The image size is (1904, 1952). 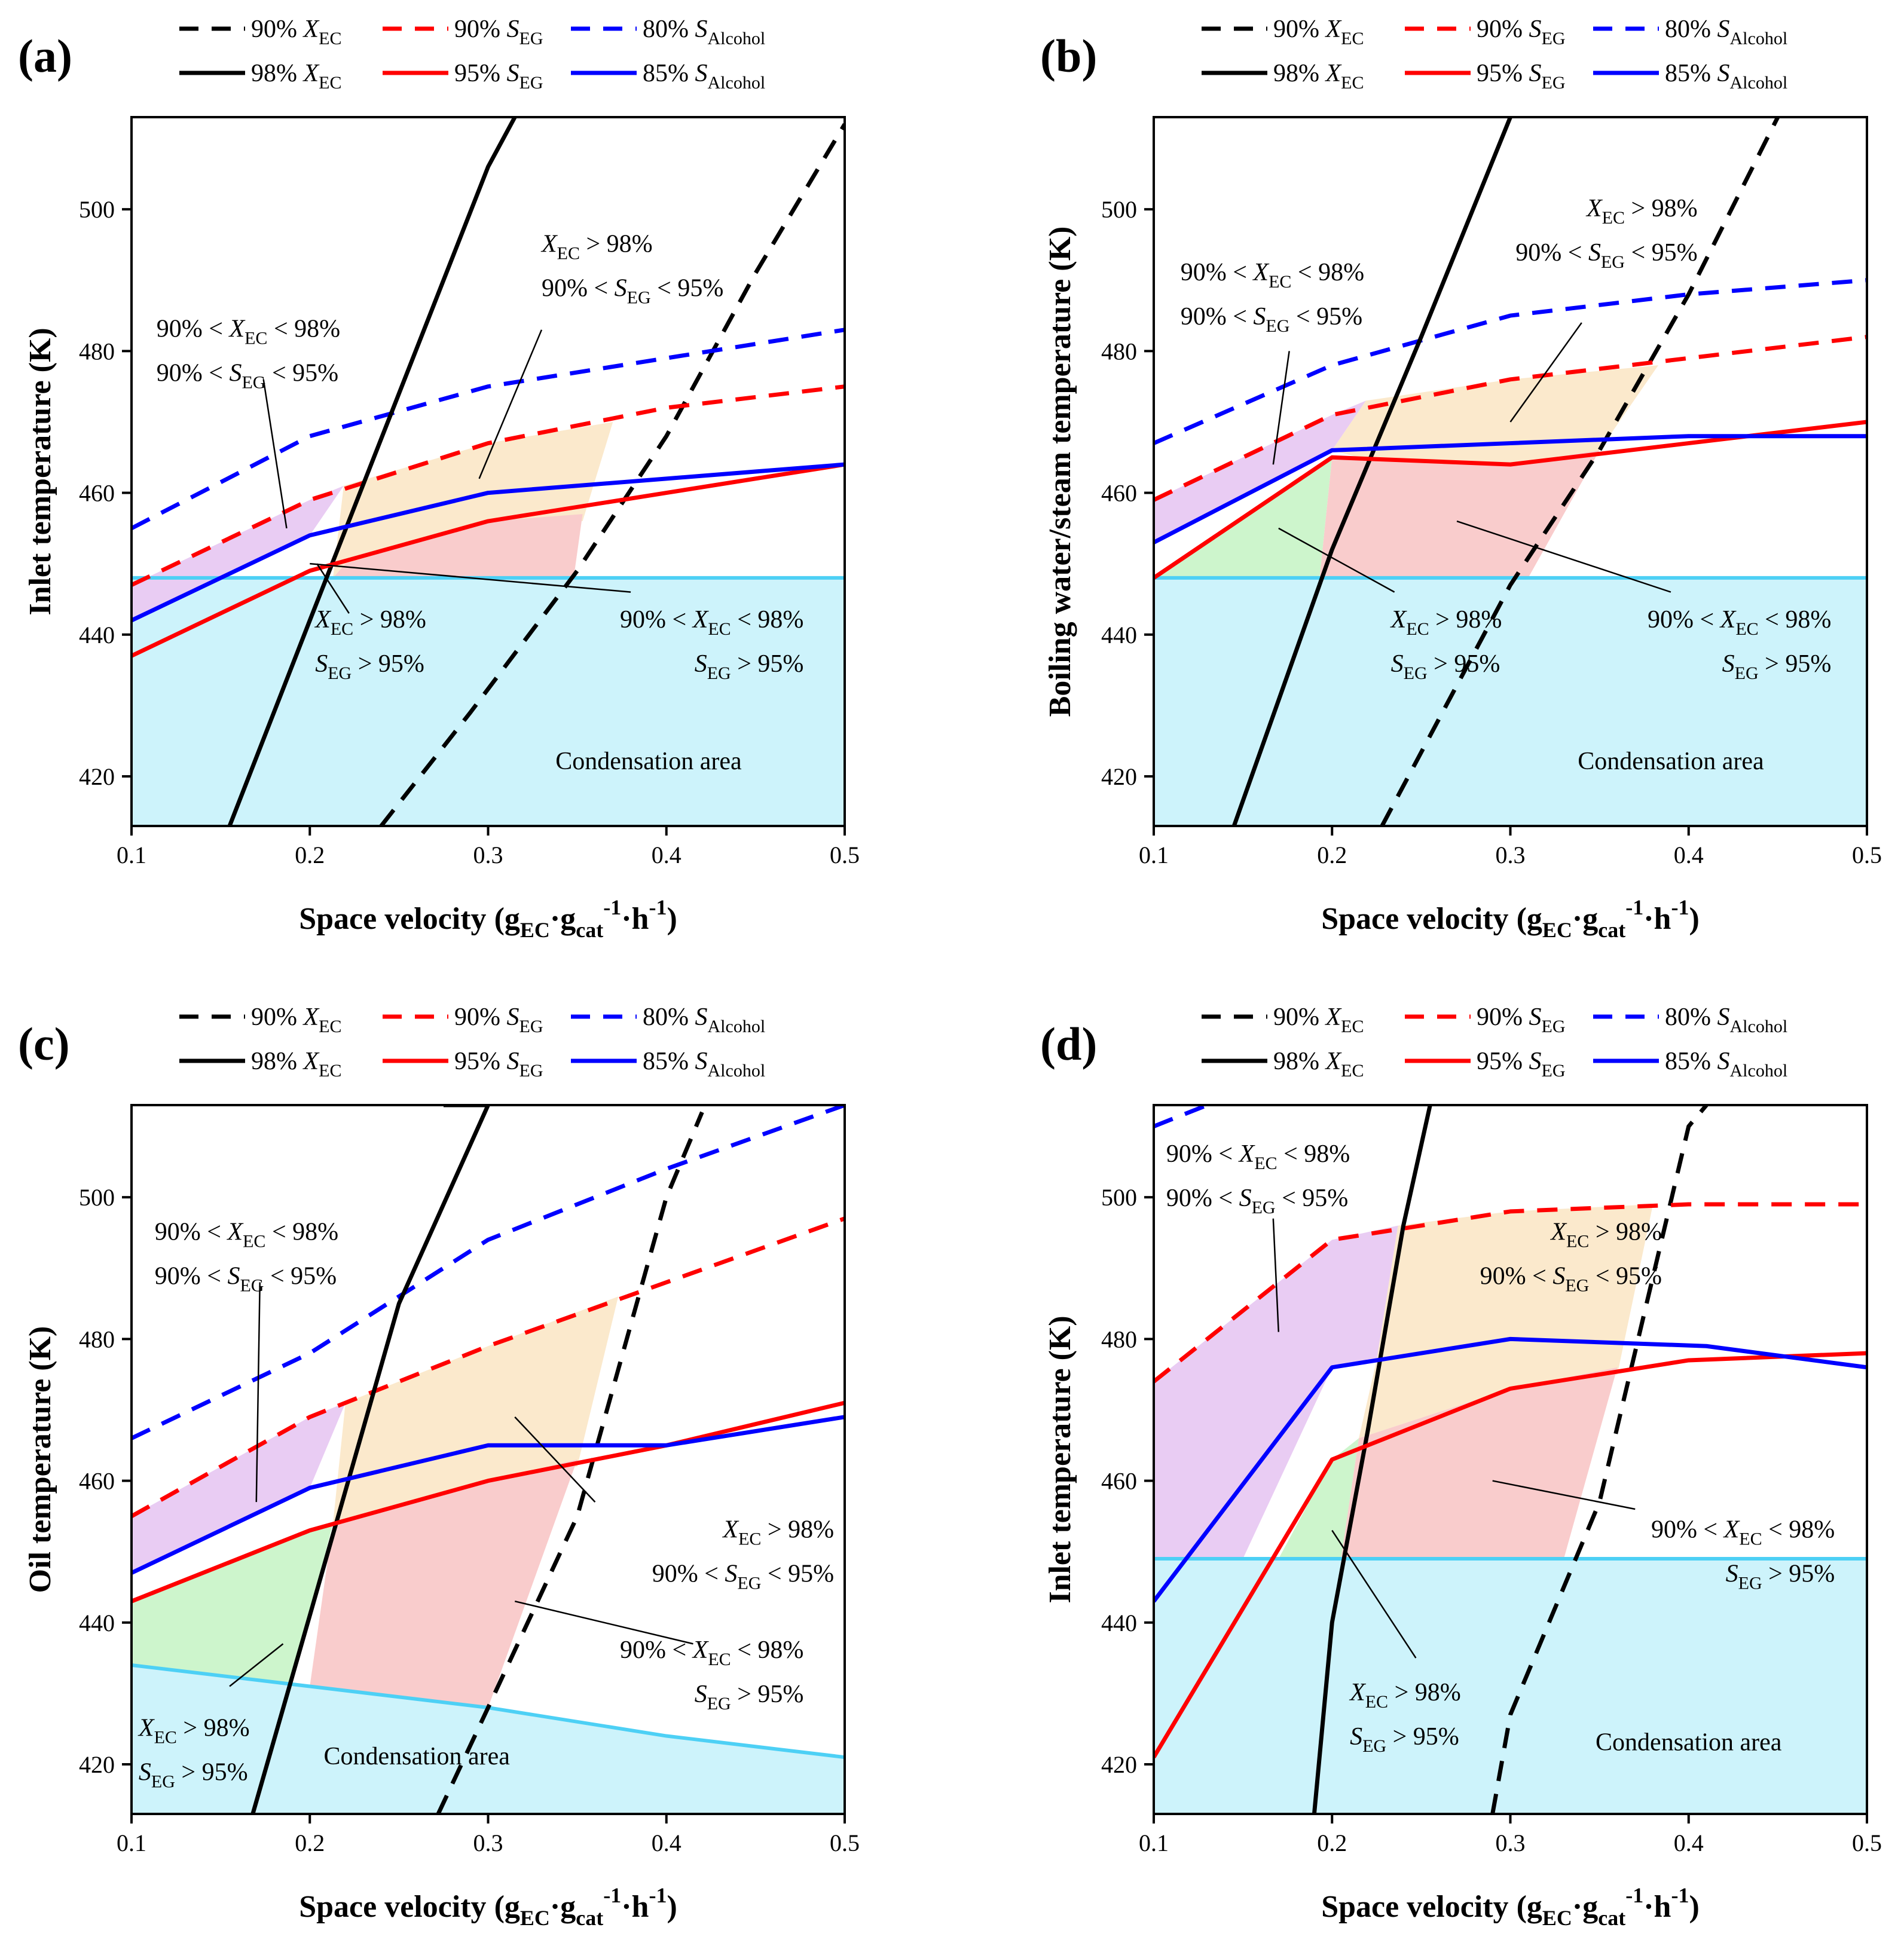 I want to click on legend-entry-1: 90% SEG, so click(x=1521, y=32).